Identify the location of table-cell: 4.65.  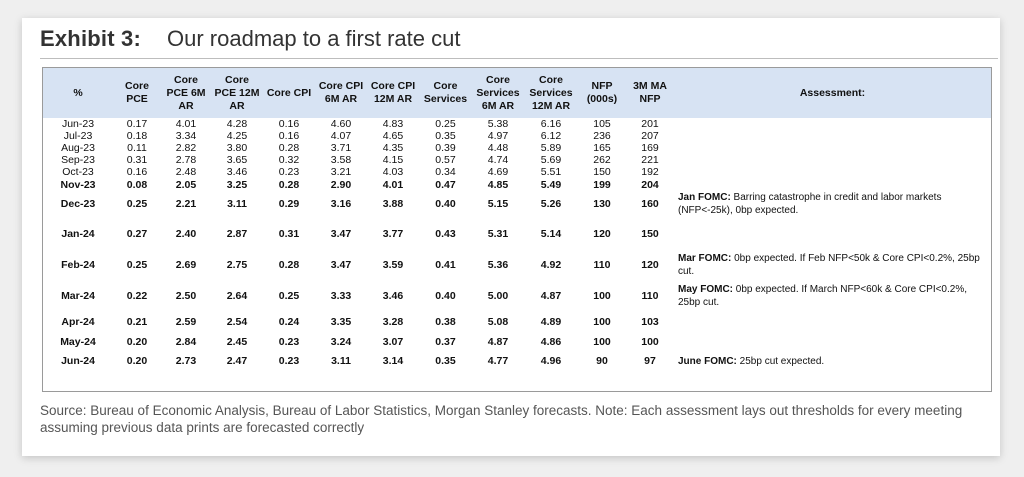
(393, 136).